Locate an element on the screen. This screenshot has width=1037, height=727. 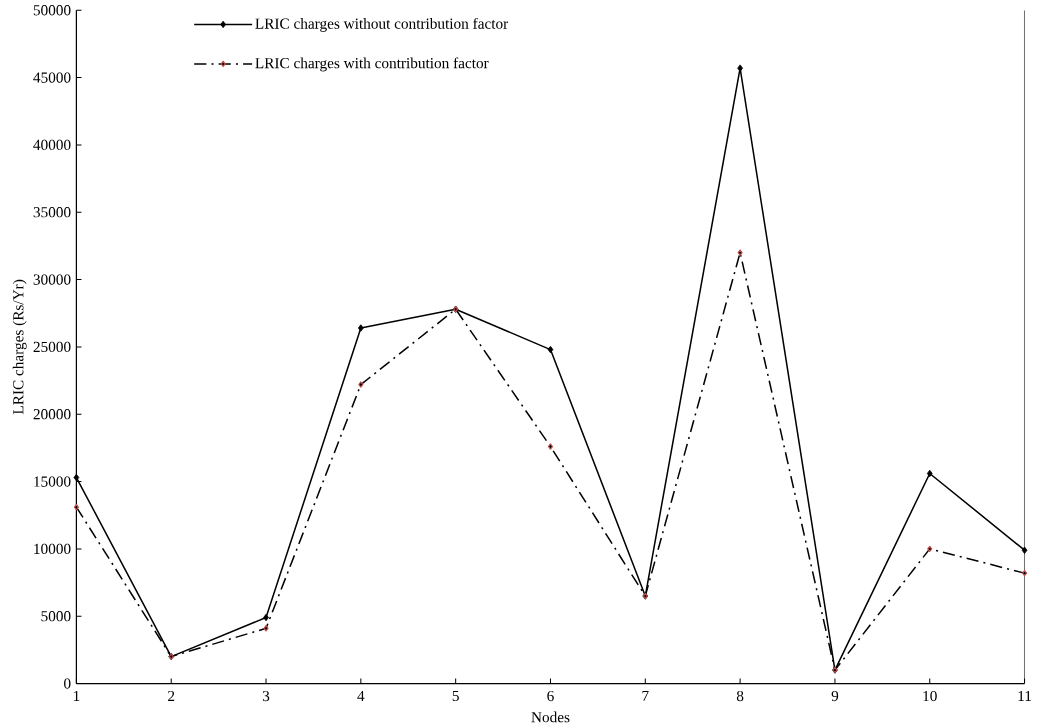
x-tick-label: 5 is located at coordinates (455, 695).